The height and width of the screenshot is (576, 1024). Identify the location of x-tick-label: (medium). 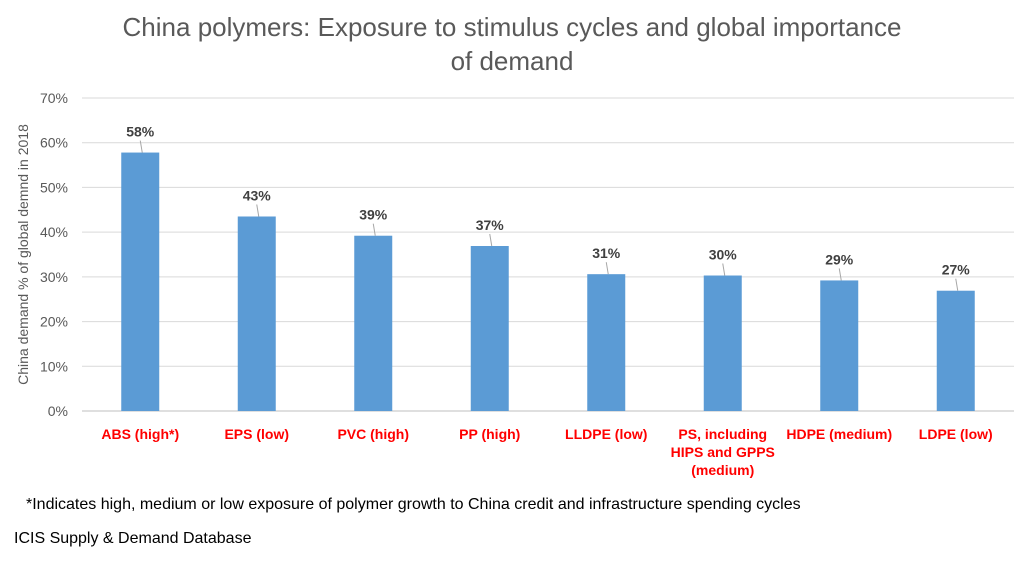
(722, 470).